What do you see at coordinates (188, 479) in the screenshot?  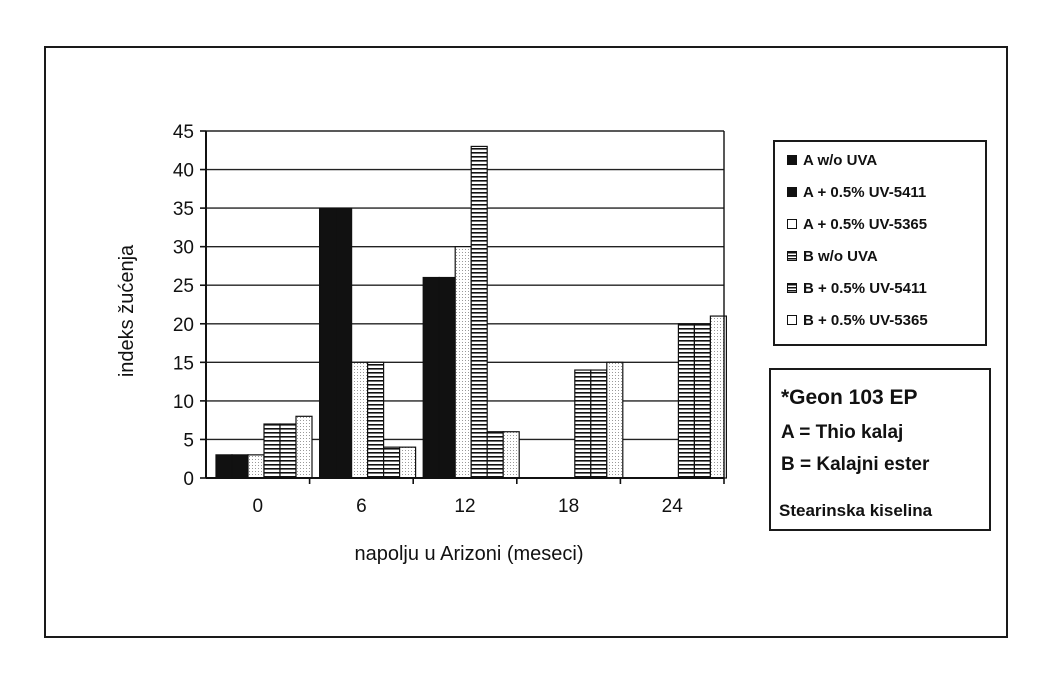 I see `y-tick-label: 0` at bounding box center [188, 479].